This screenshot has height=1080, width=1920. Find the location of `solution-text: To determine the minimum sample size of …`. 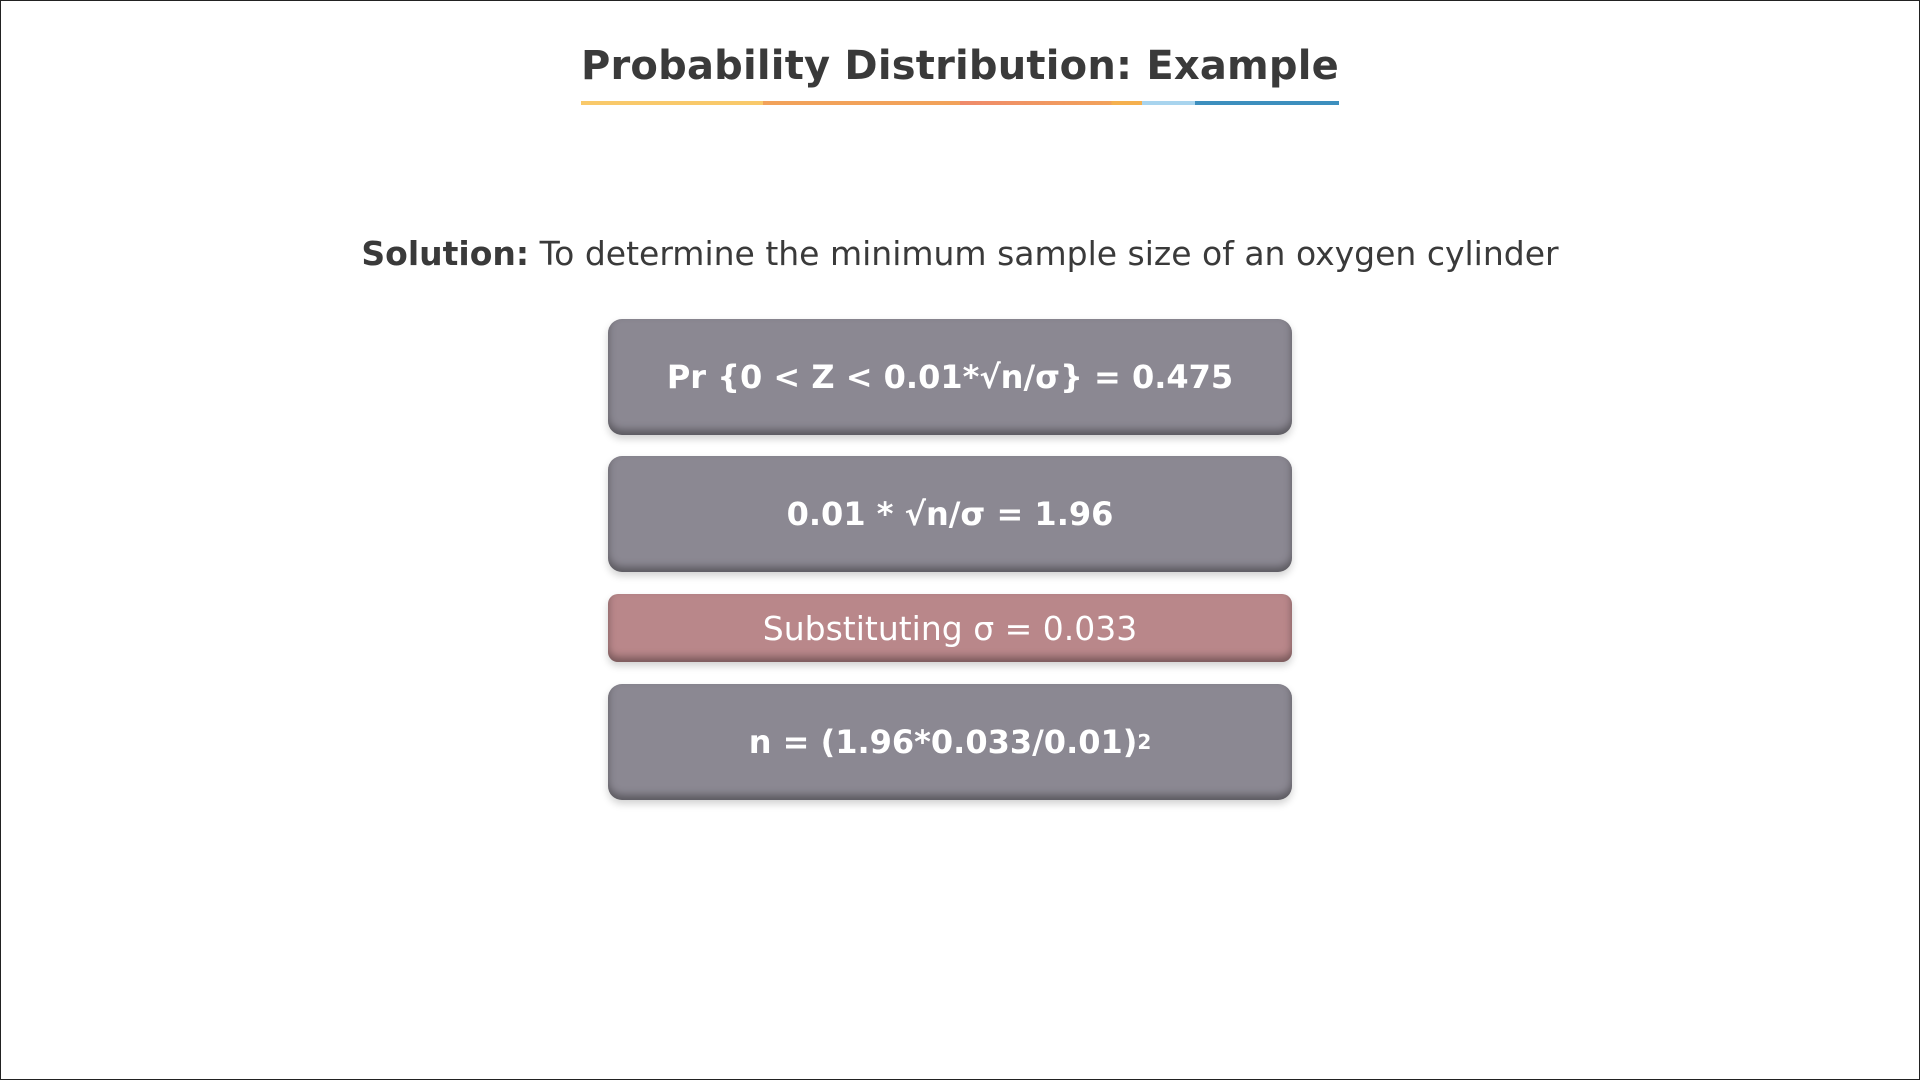

solution-text: To determine the minimum sample size of … is located at coordinates (1044, 253).